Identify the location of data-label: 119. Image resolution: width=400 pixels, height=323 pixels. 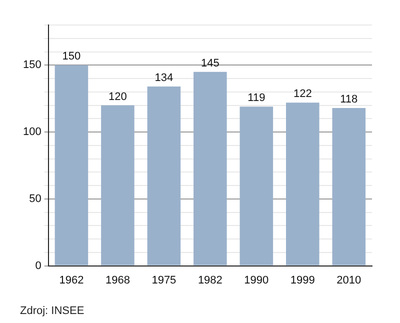
(257, 98).